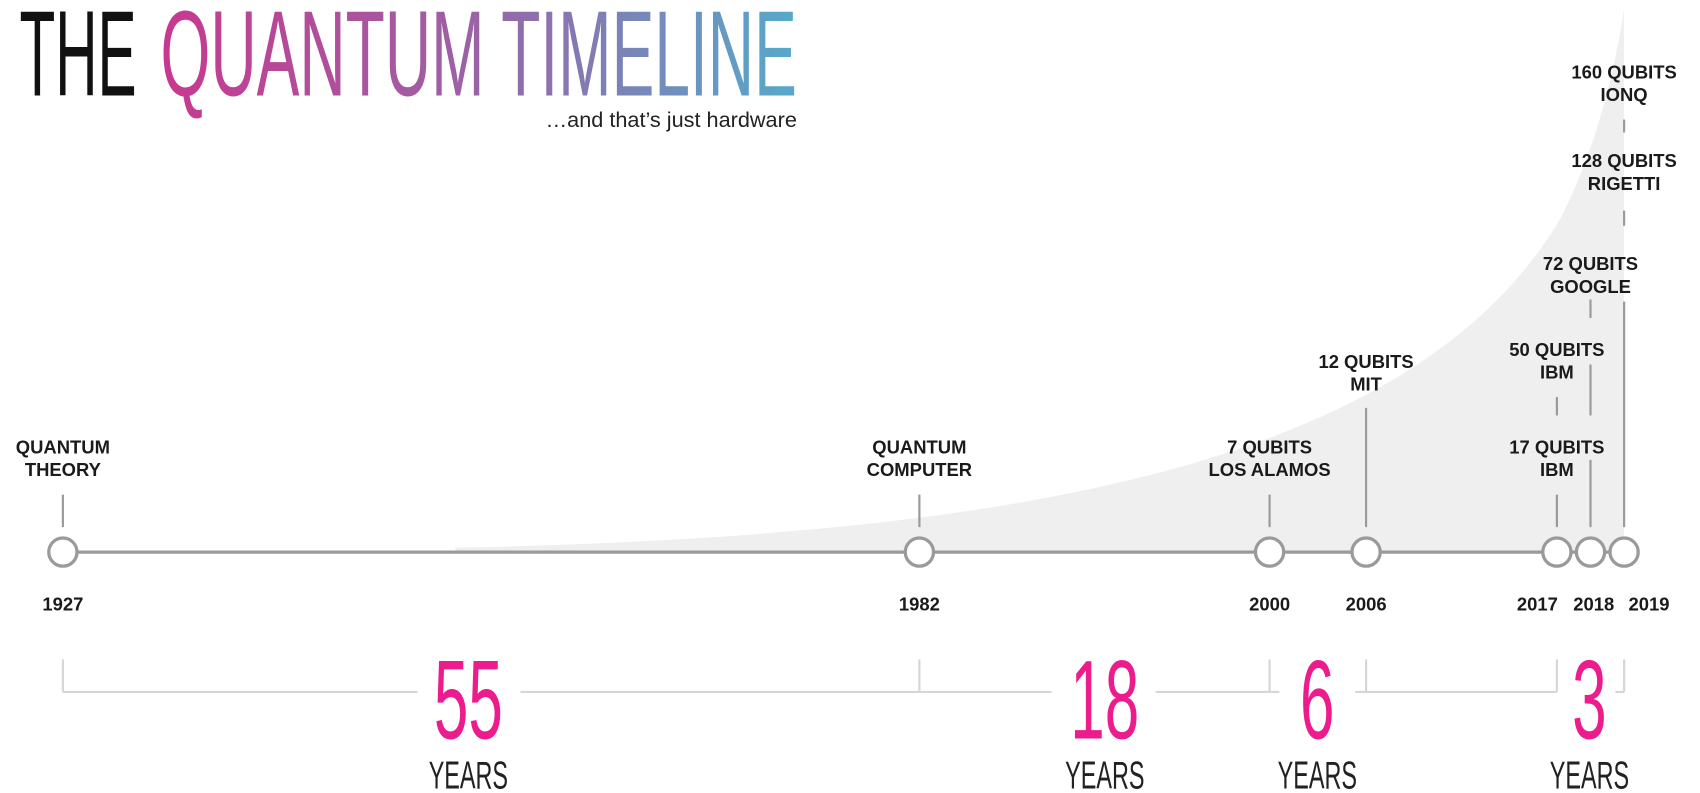 Image resolution: width=1700 pixels, height=793 pixels. I want to click on year-label: 2006, so click(1366, 604).